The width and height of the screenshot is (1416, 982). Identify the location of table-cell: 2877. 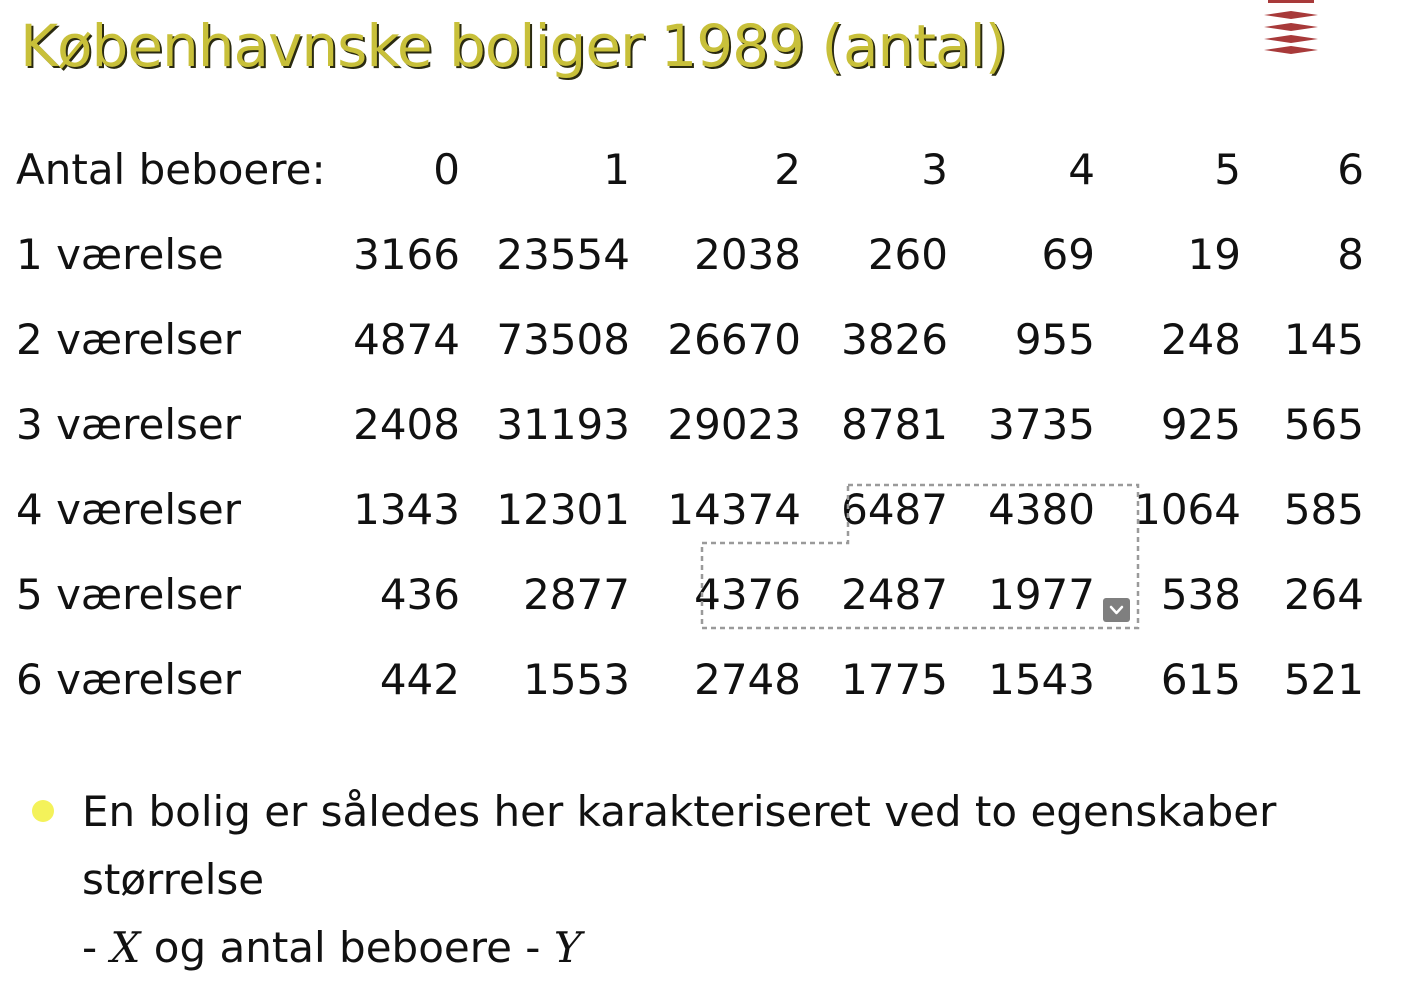
(576, 594).